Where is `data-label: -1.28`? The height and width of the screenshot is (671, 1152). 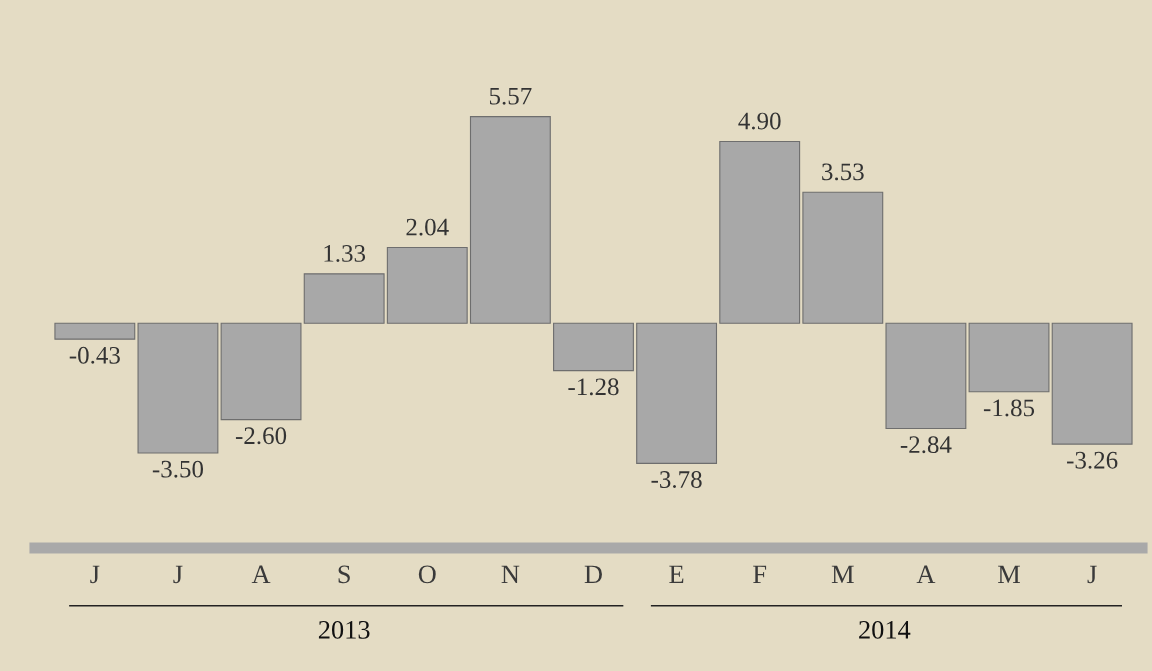 data-label: -1.28 is located at coordinates (593, 387).